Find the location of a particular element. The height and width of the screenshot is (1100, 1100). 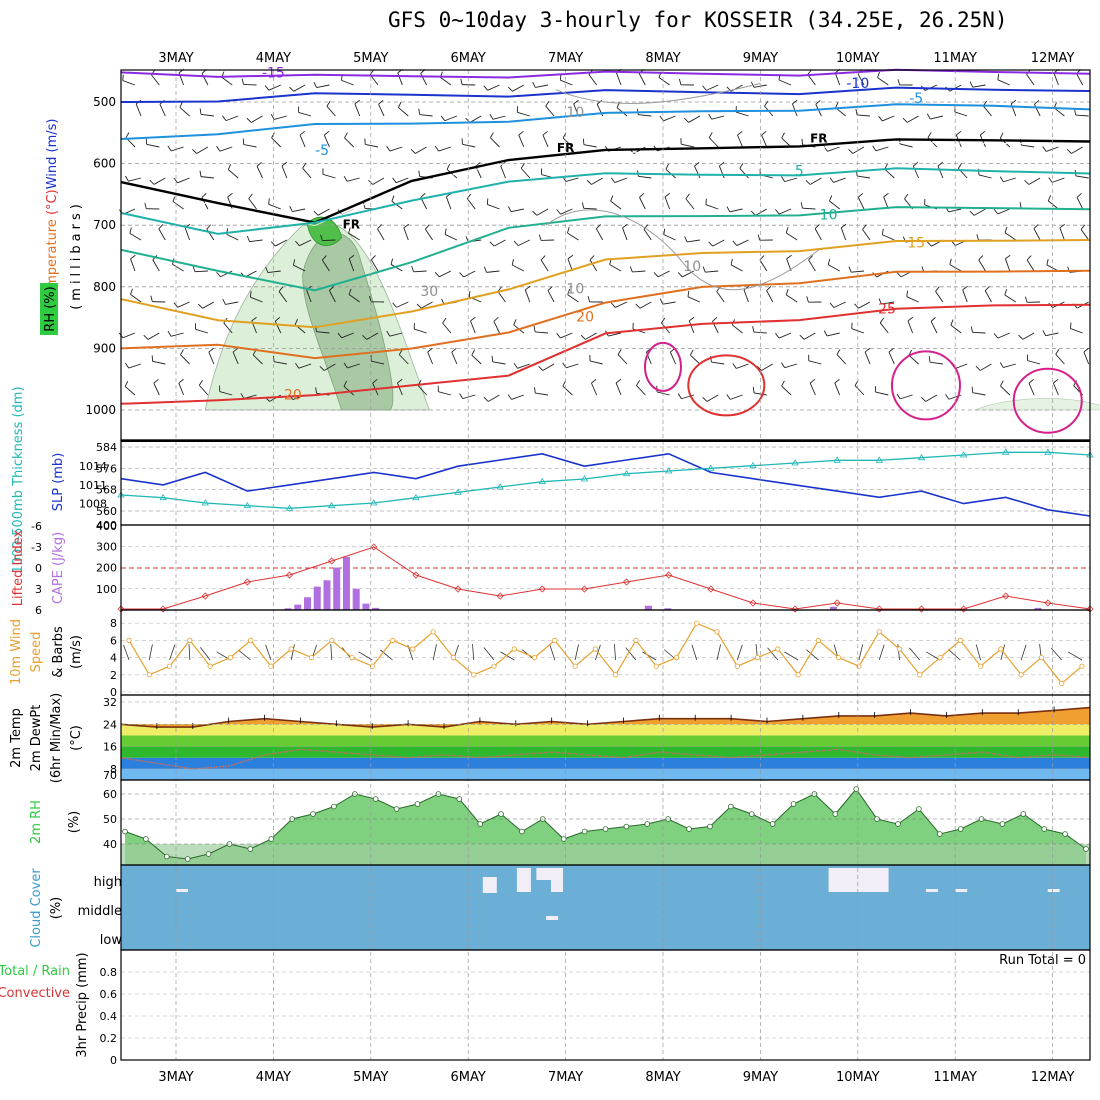

precip-ylabel: 3hr Precip (mm) is located at coordinates (82, 1004).